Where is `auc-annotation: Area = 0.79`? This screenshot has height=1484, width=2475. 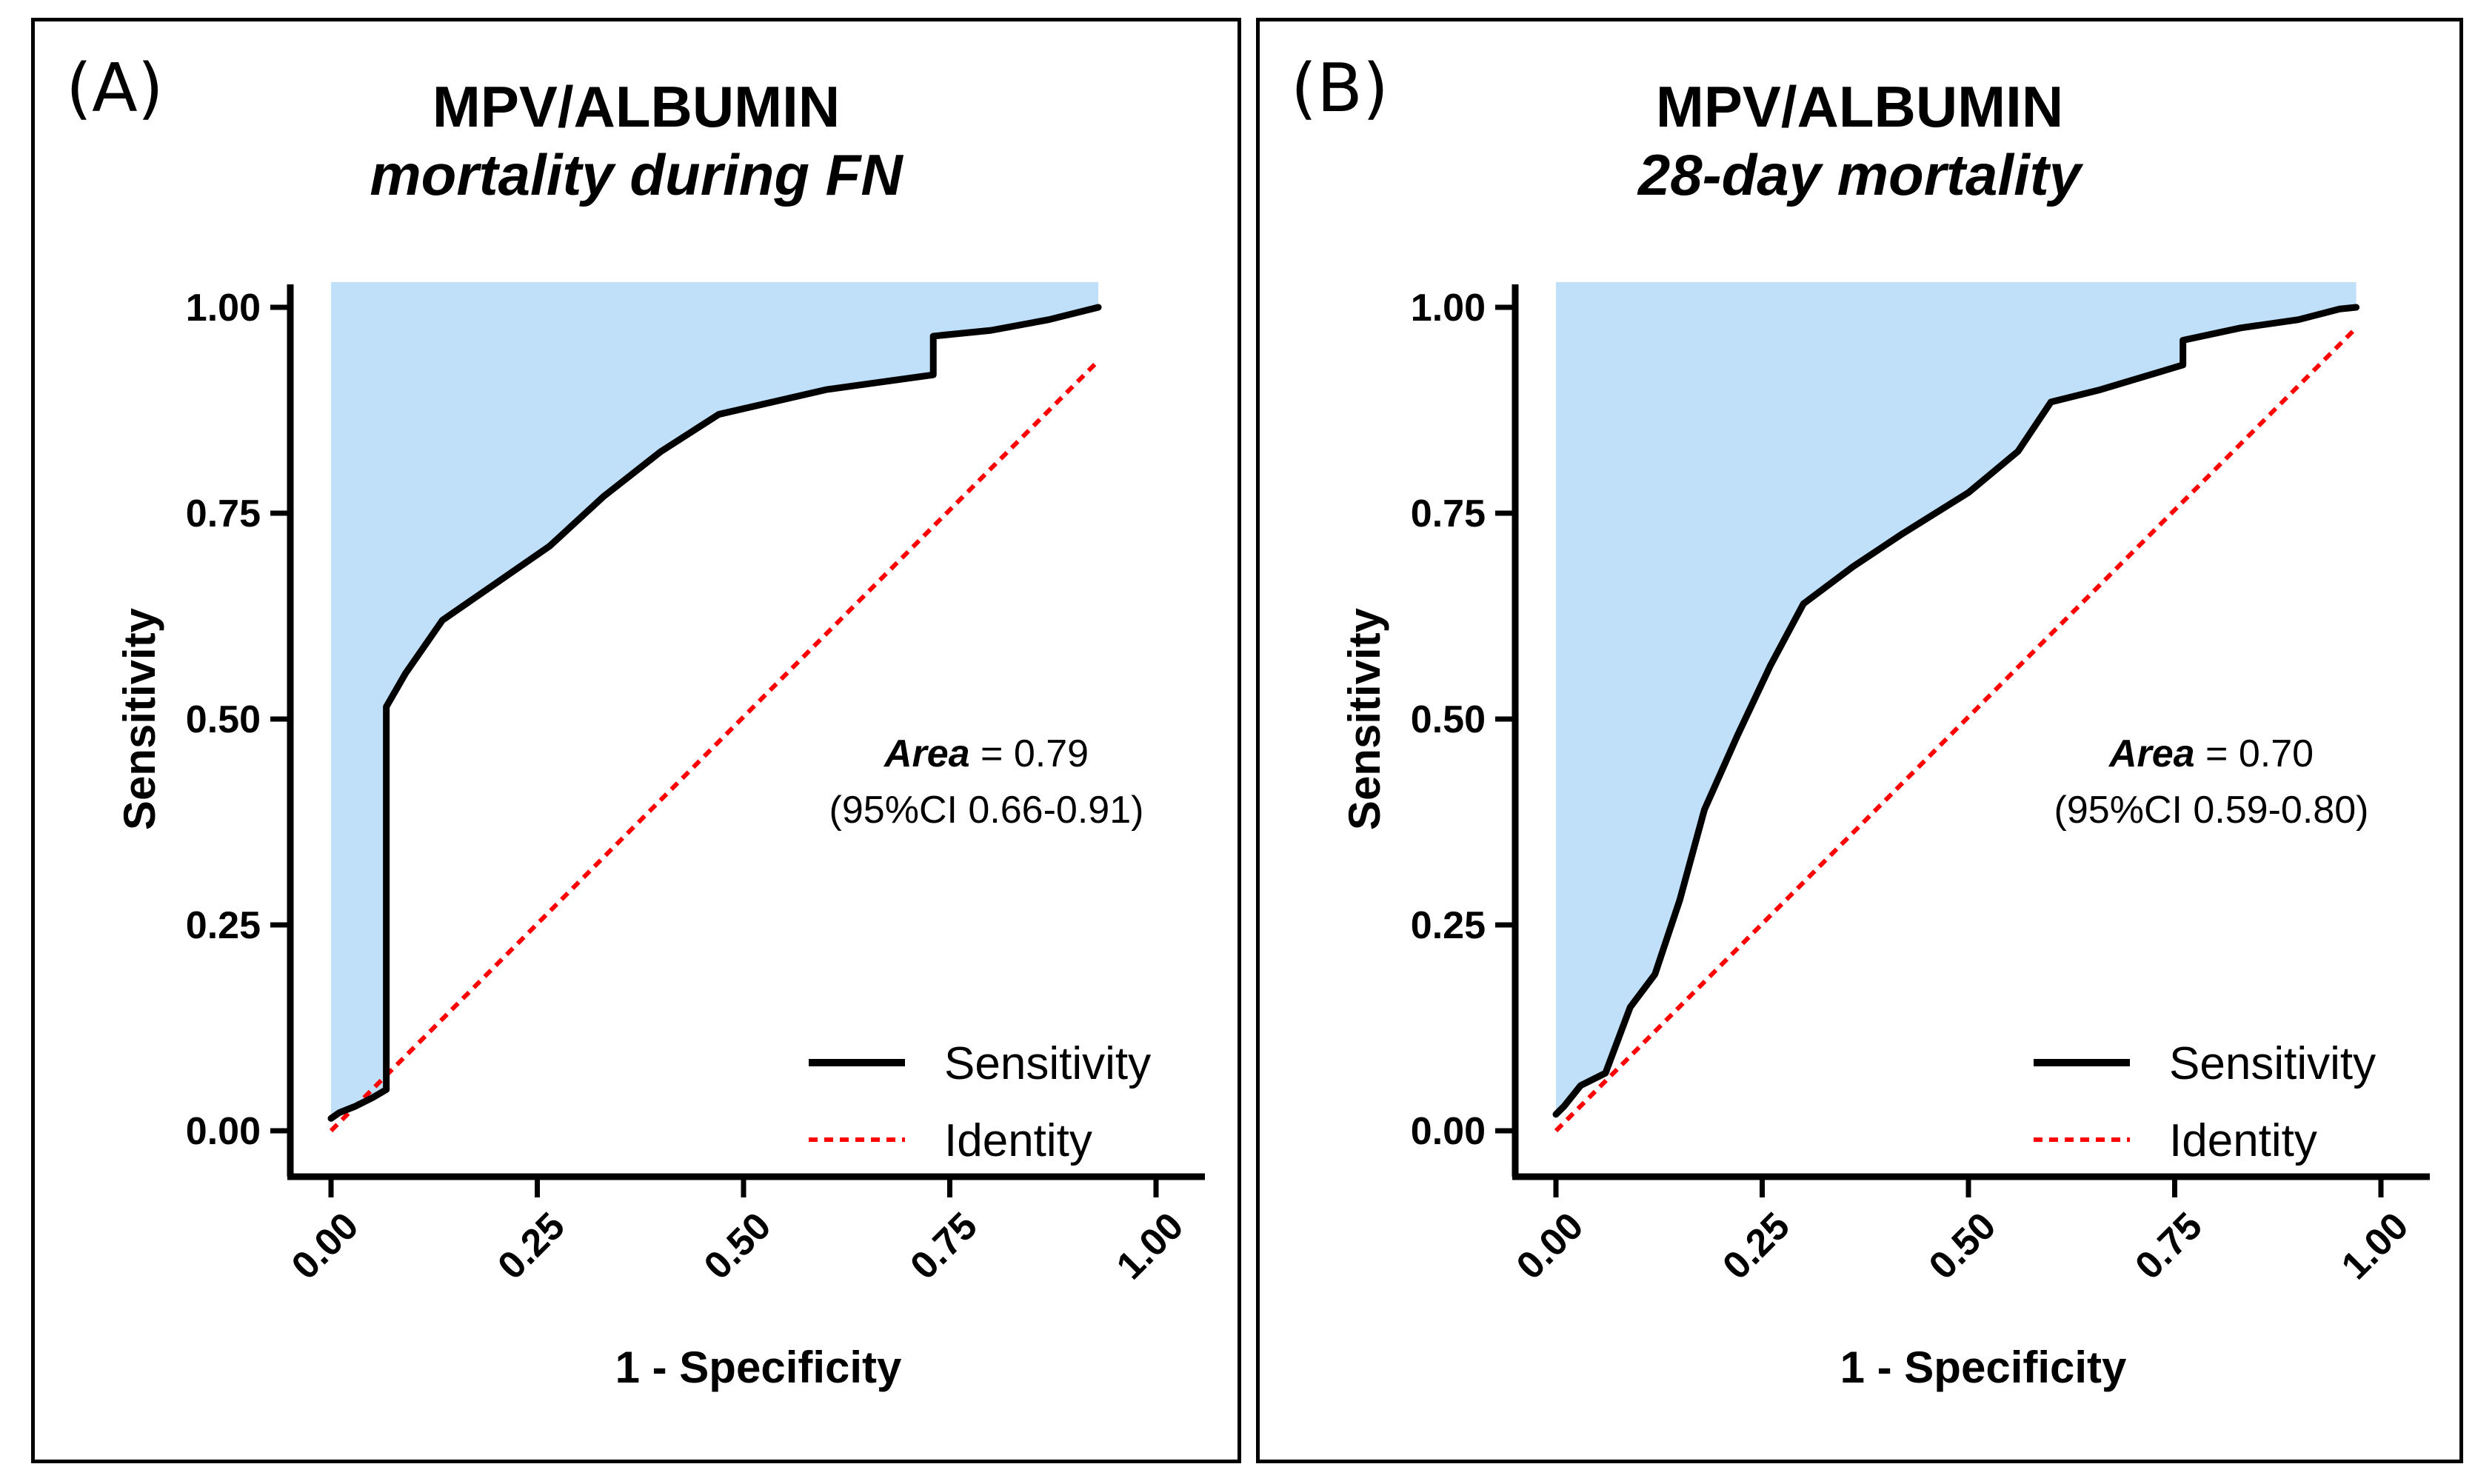 auc-annotation: Area = 0.79 is located at coordinates (986, 753).